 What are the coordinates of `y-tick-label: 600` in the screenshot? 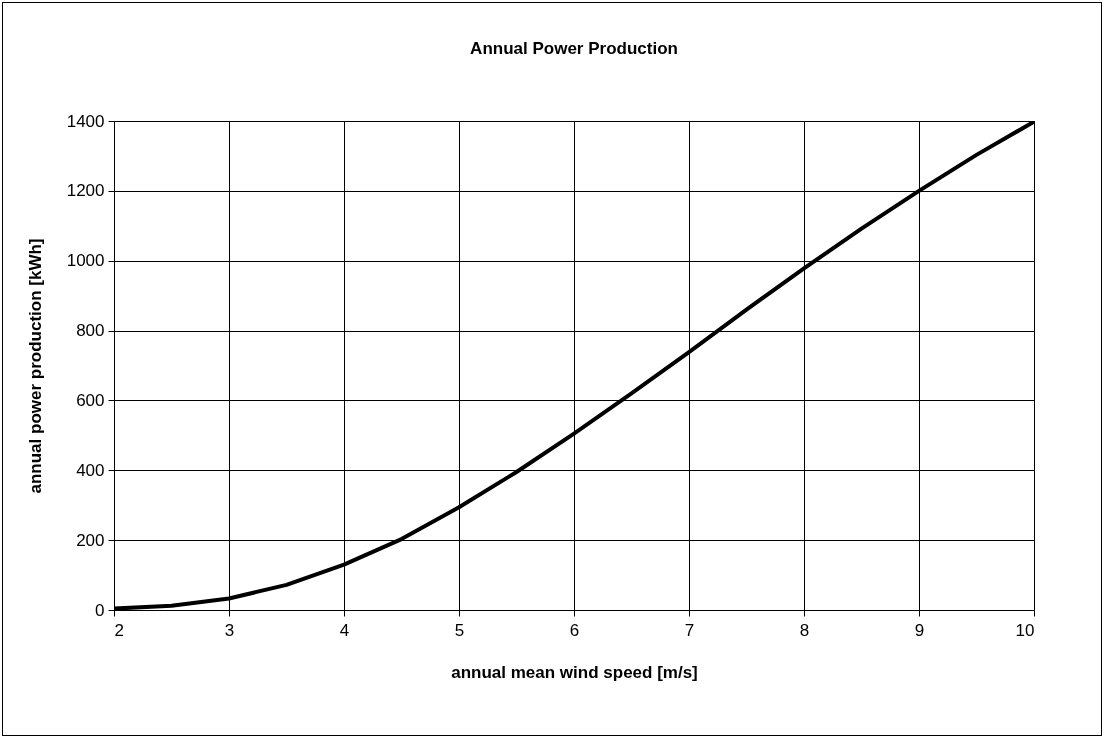 It's located at (90, 400).